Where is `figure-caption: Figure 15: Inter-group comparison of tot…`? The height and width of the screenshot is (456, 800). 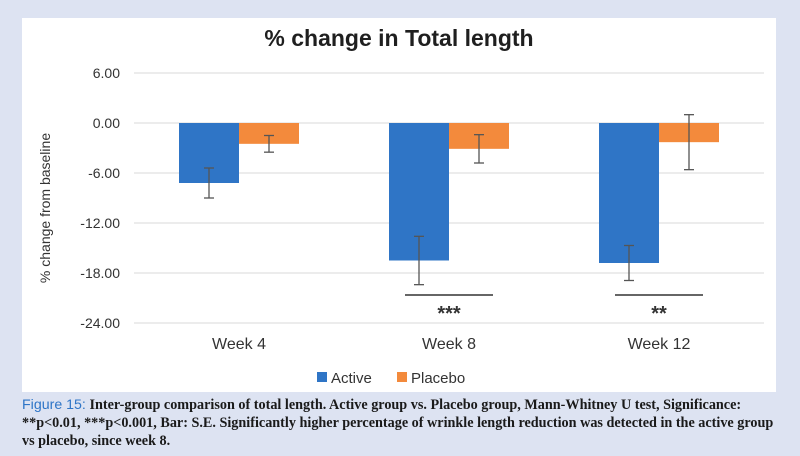
figure-caption: Figure 15: Inter-group comparison of tot… is located at coordinates (403, 423).